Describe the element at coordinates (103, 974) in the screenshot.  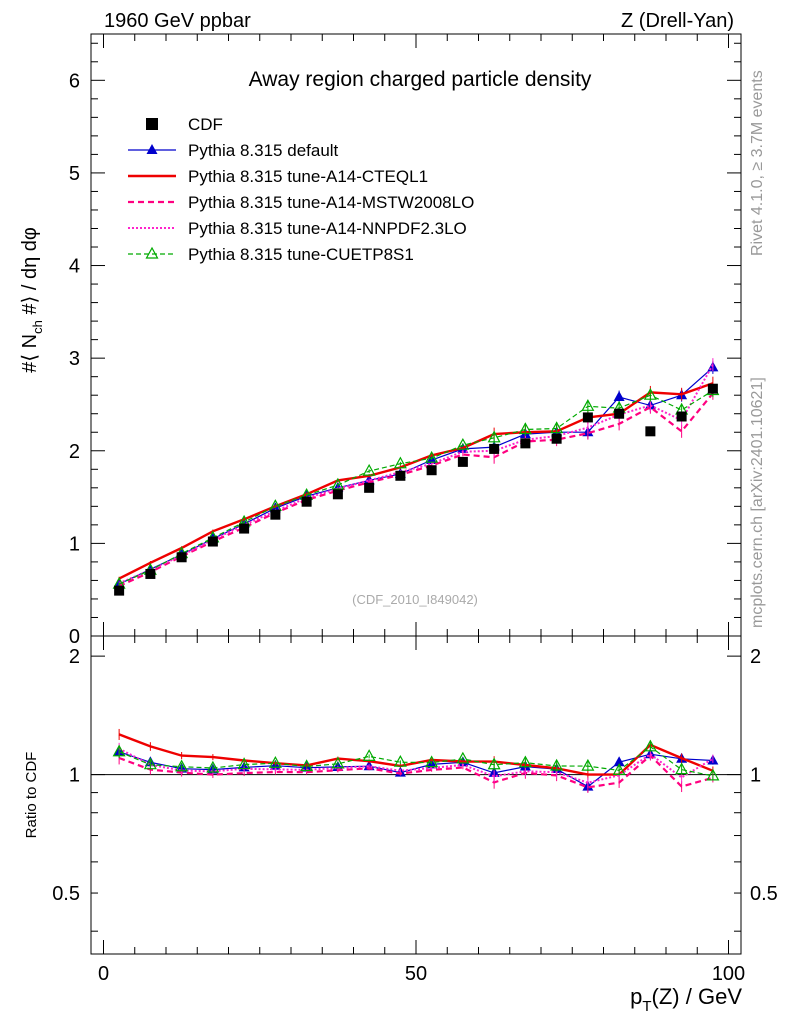
I see `x-tick-label: 0` at that location.